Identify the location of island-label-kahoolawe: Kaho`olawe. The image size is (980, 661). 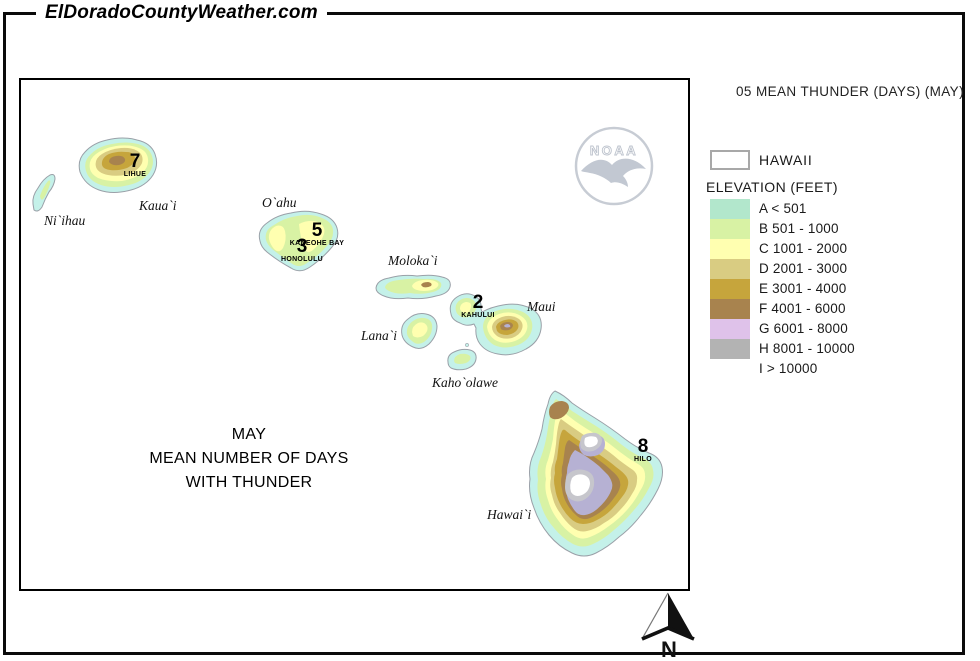
(465, 382).